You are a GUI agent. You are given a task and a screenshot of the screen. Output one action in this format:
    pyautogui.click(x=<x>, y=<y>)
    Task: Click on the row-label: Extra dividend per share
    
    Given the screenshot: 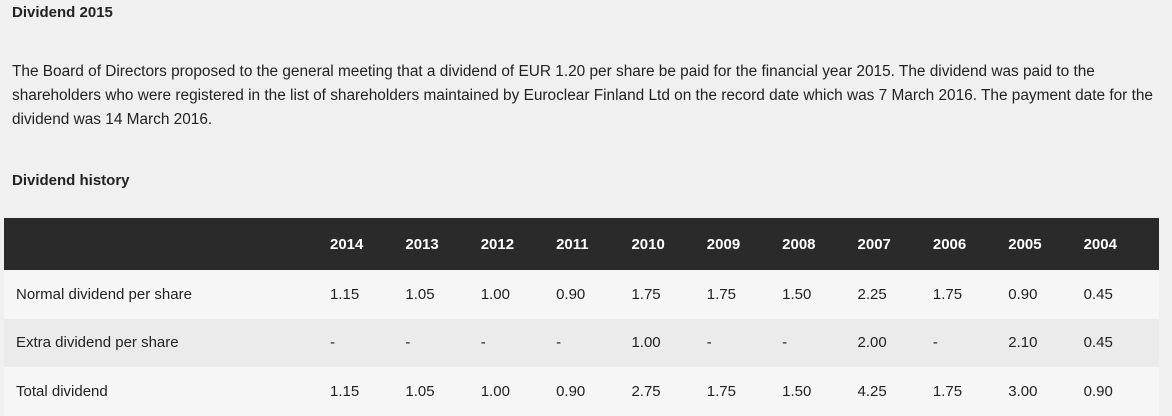 What is the action you would take?
    pyautogui.click(x=97, y=343)
    